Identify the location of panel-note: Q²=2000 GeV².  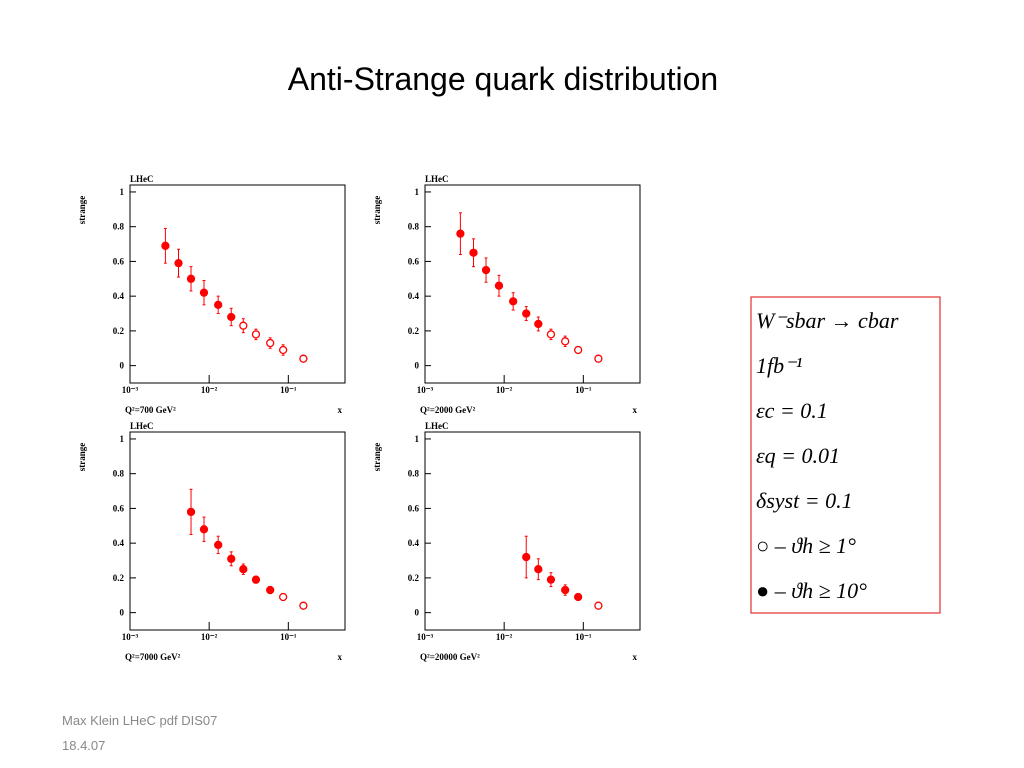
(448, 410).